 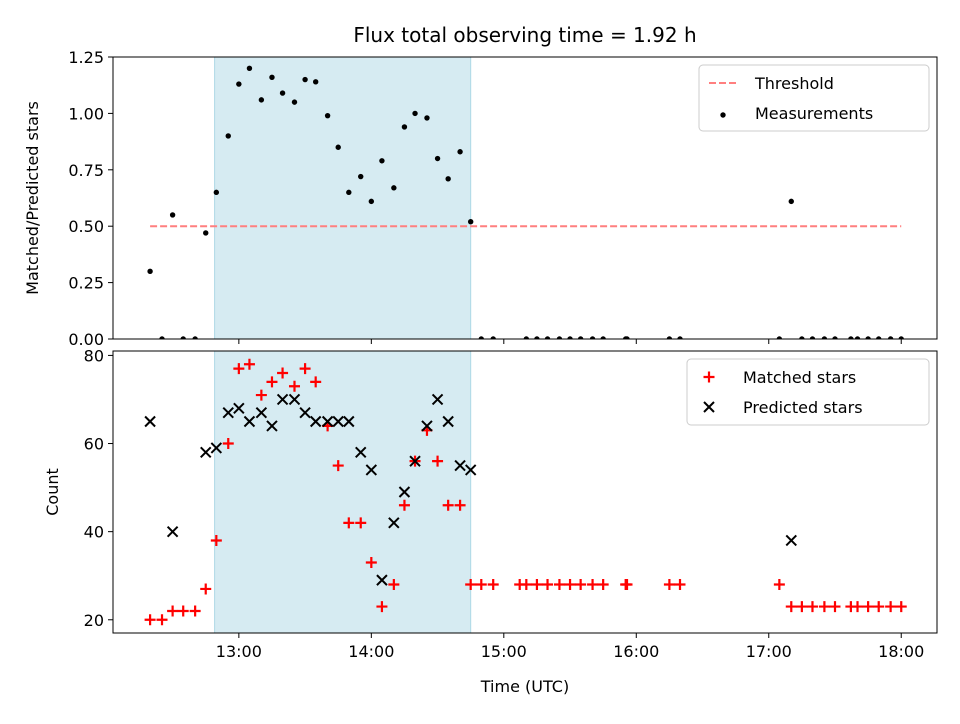 What do you see at coordinates (86, 339) in the screenshot?
I see `y-tick-label: 0.00` at bounding box center [86, 339].